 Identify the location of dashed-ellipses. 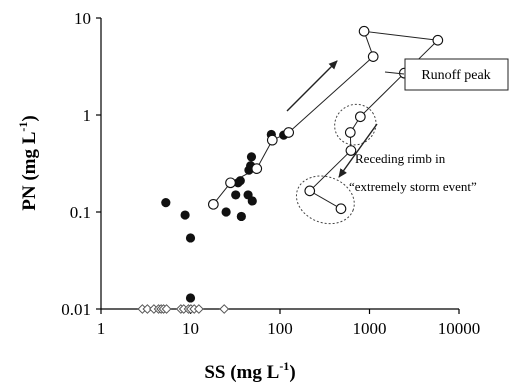
(336, 164).